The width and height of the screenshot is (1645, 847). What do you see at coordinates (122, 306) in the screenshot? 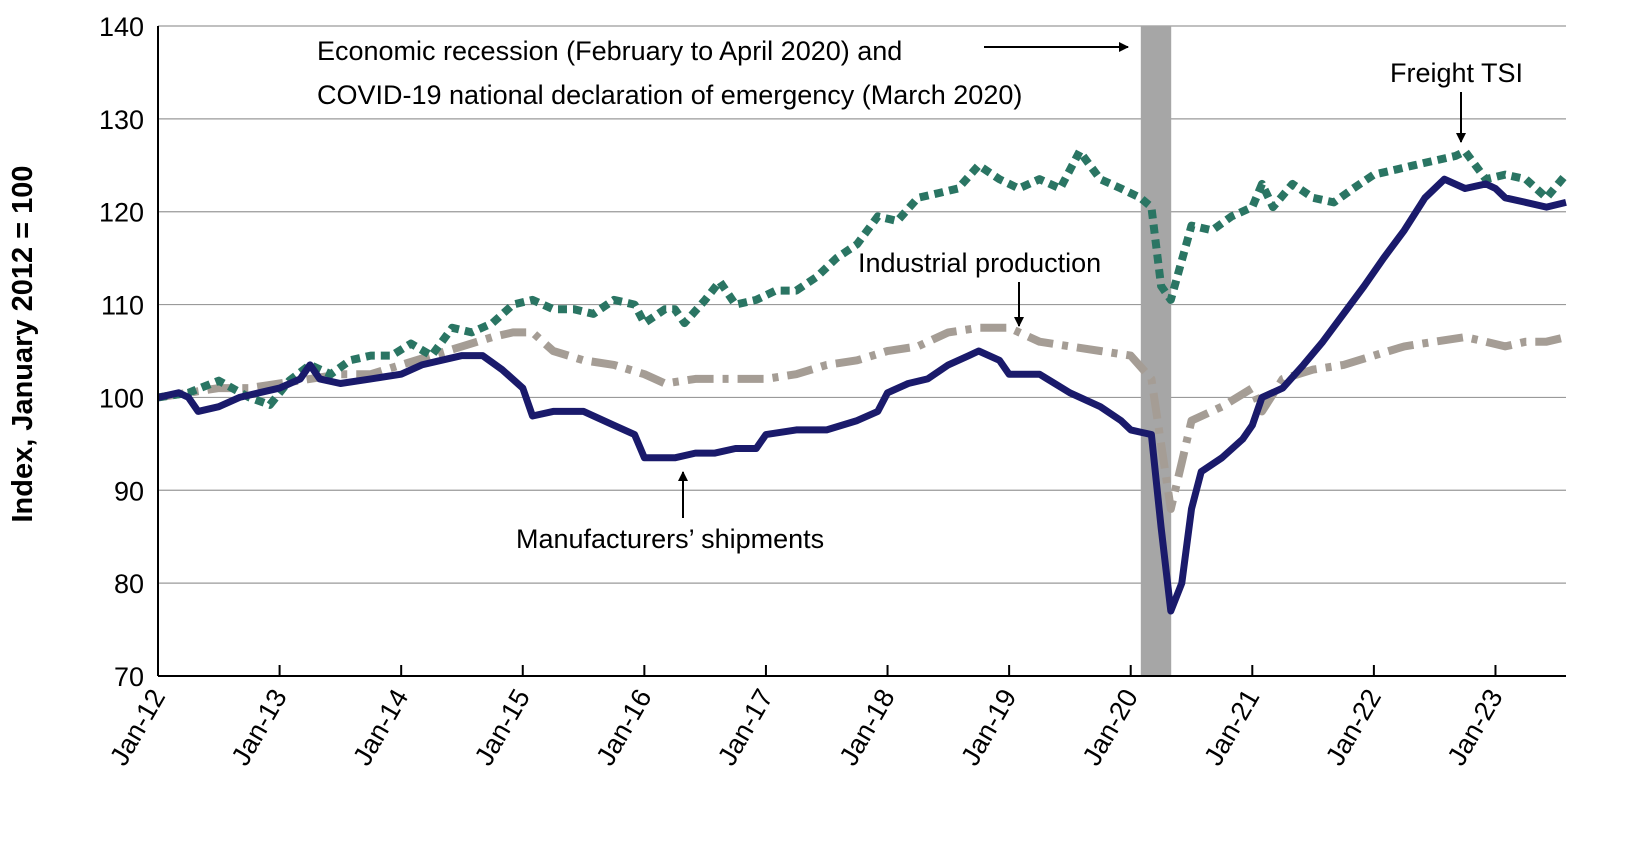
I see `y-tick-label: 110` at bounding box center [122, 306].